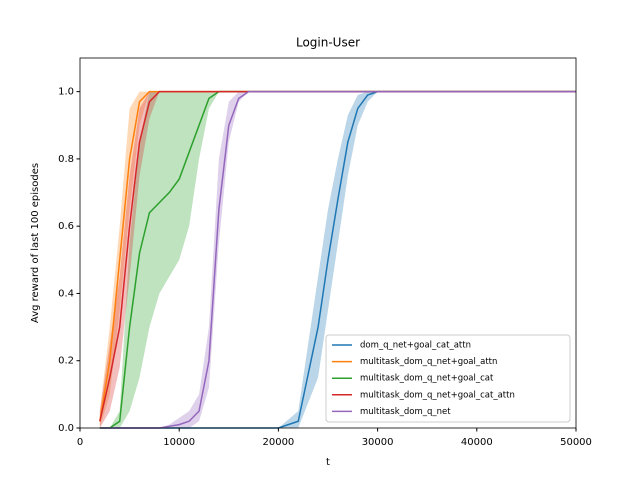 Image resolution: width=640 pixels, height=480 pixels. I want to click on legend-label: multitask_dom_q_net+goal_cat, so click(427, 379).